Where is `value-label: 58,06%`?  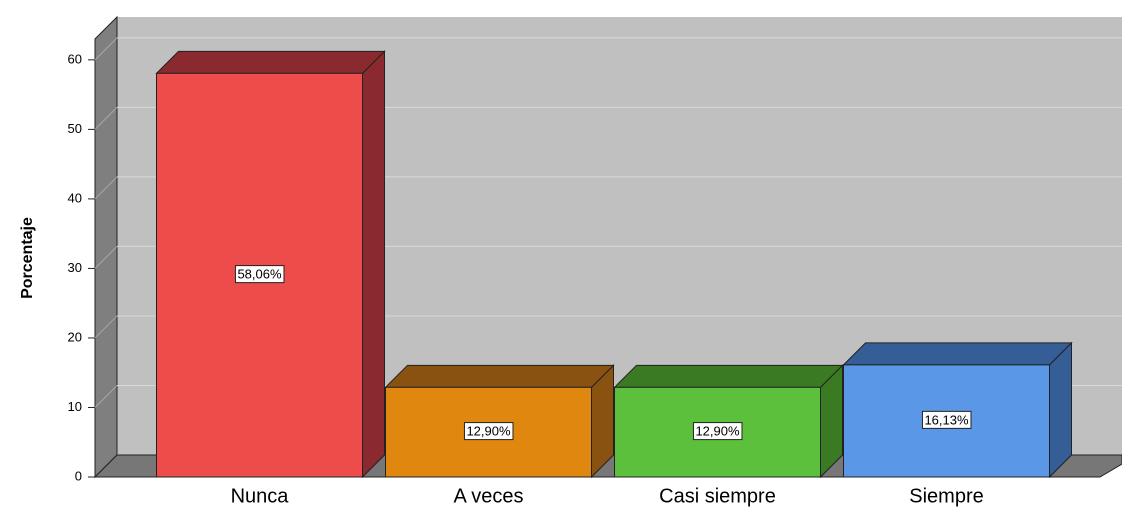 value-label: 58,06% is located at coordinates (259, 274).